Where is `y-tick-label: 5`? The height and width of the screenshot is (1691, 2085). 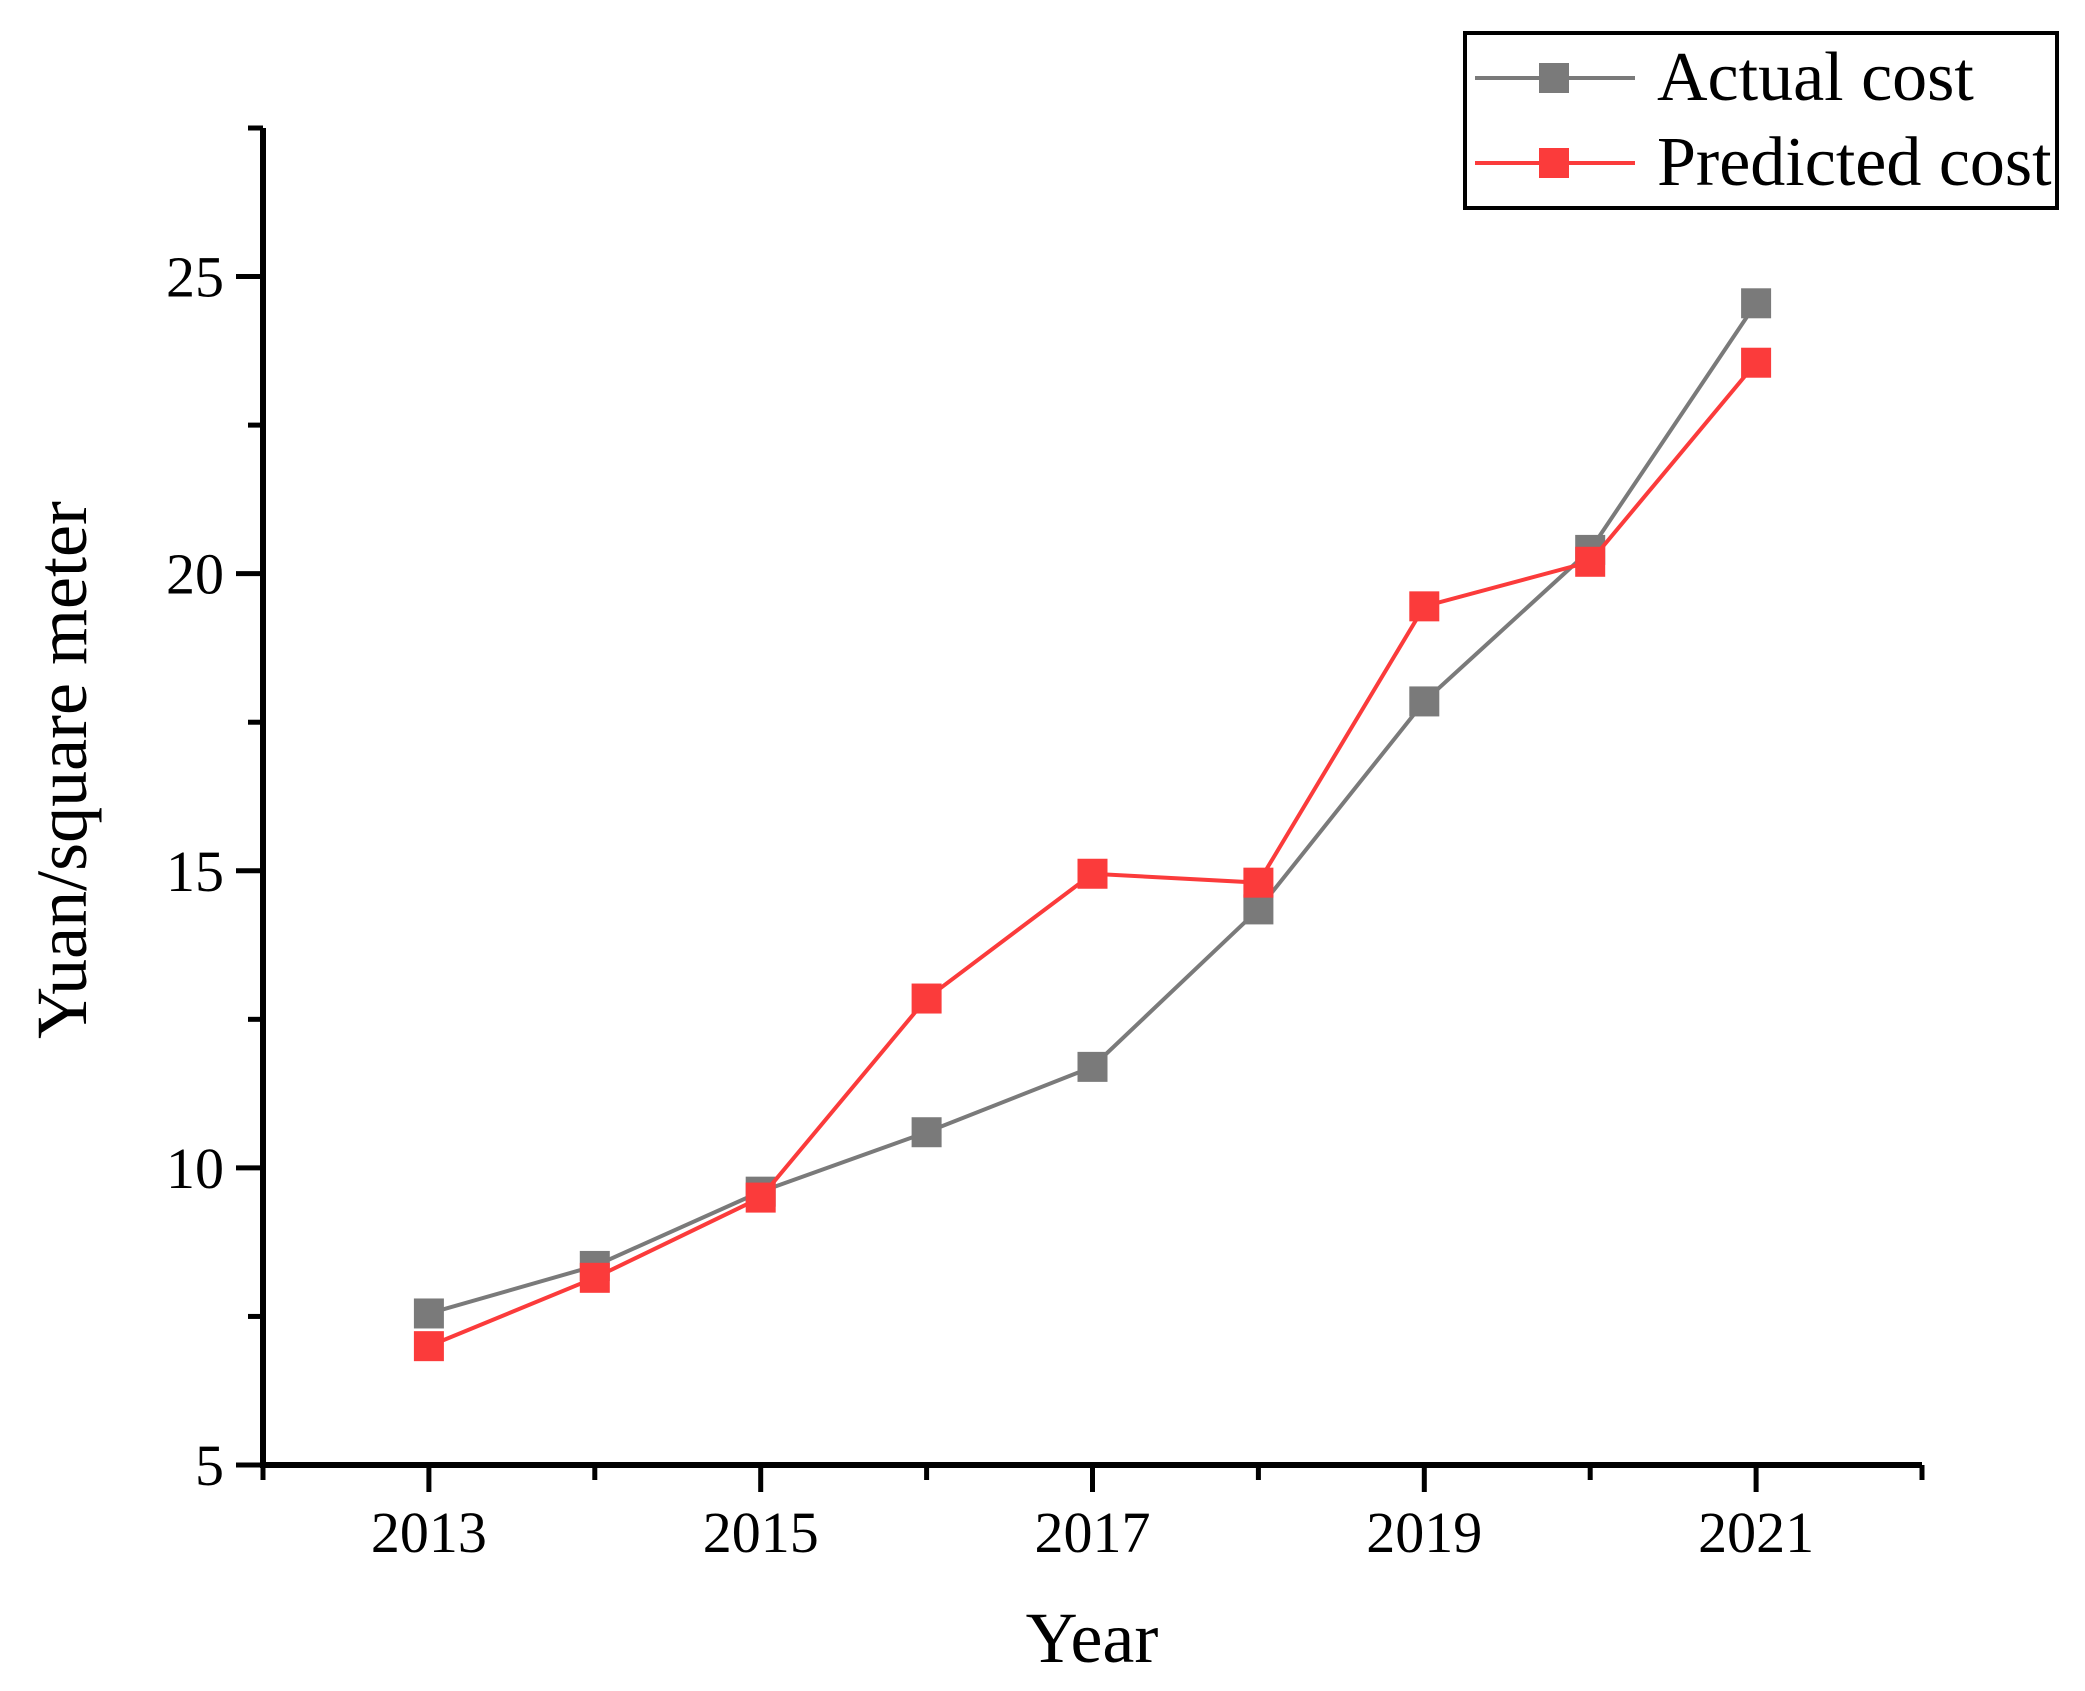 y-tick-label: 5 is located at coordinates (209, 1465).